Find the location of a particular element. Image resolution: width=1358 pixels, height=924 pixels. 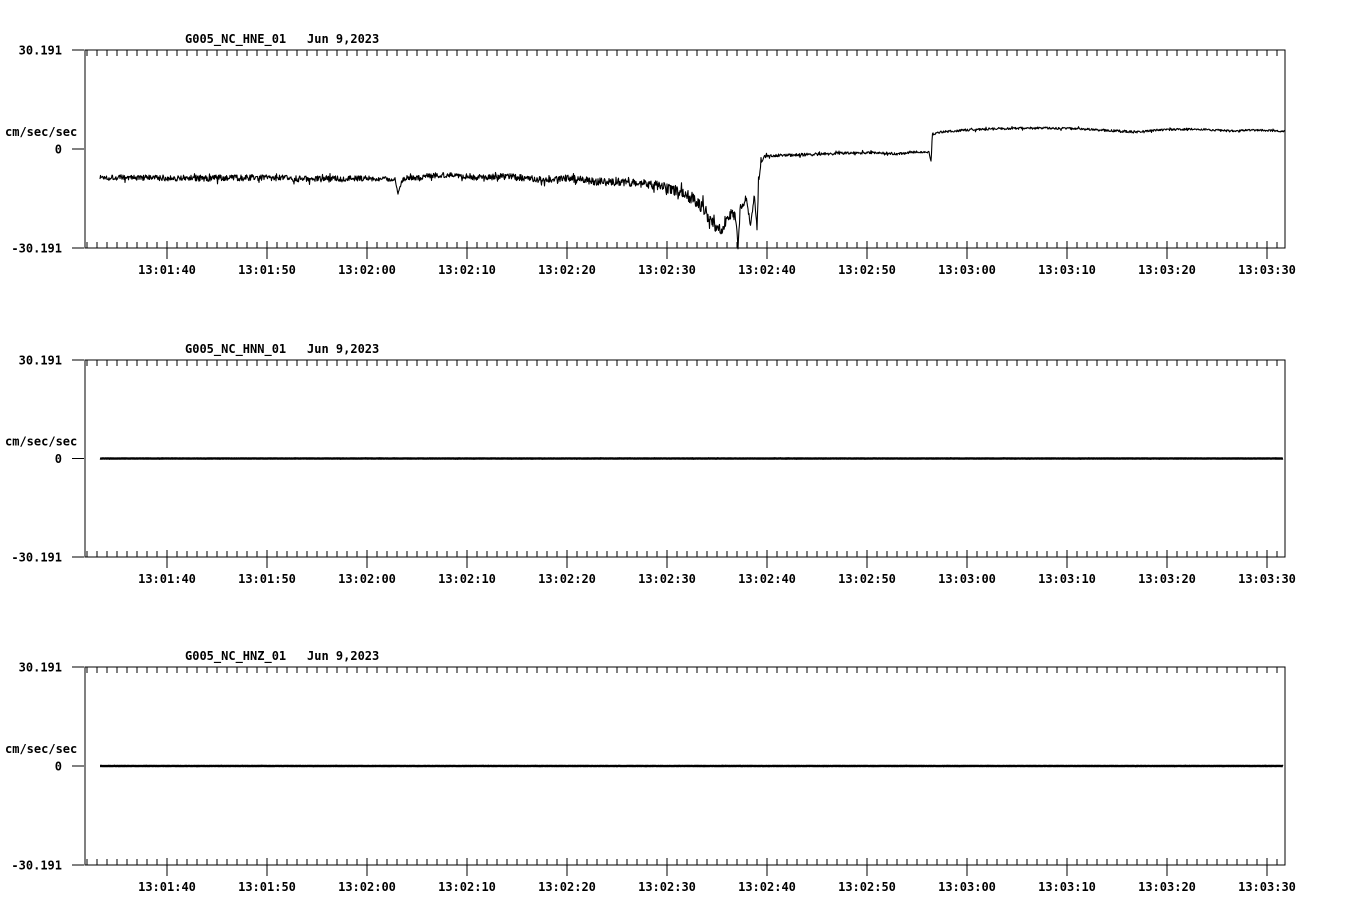

trace-HNE is located at coordinates (692, 187).